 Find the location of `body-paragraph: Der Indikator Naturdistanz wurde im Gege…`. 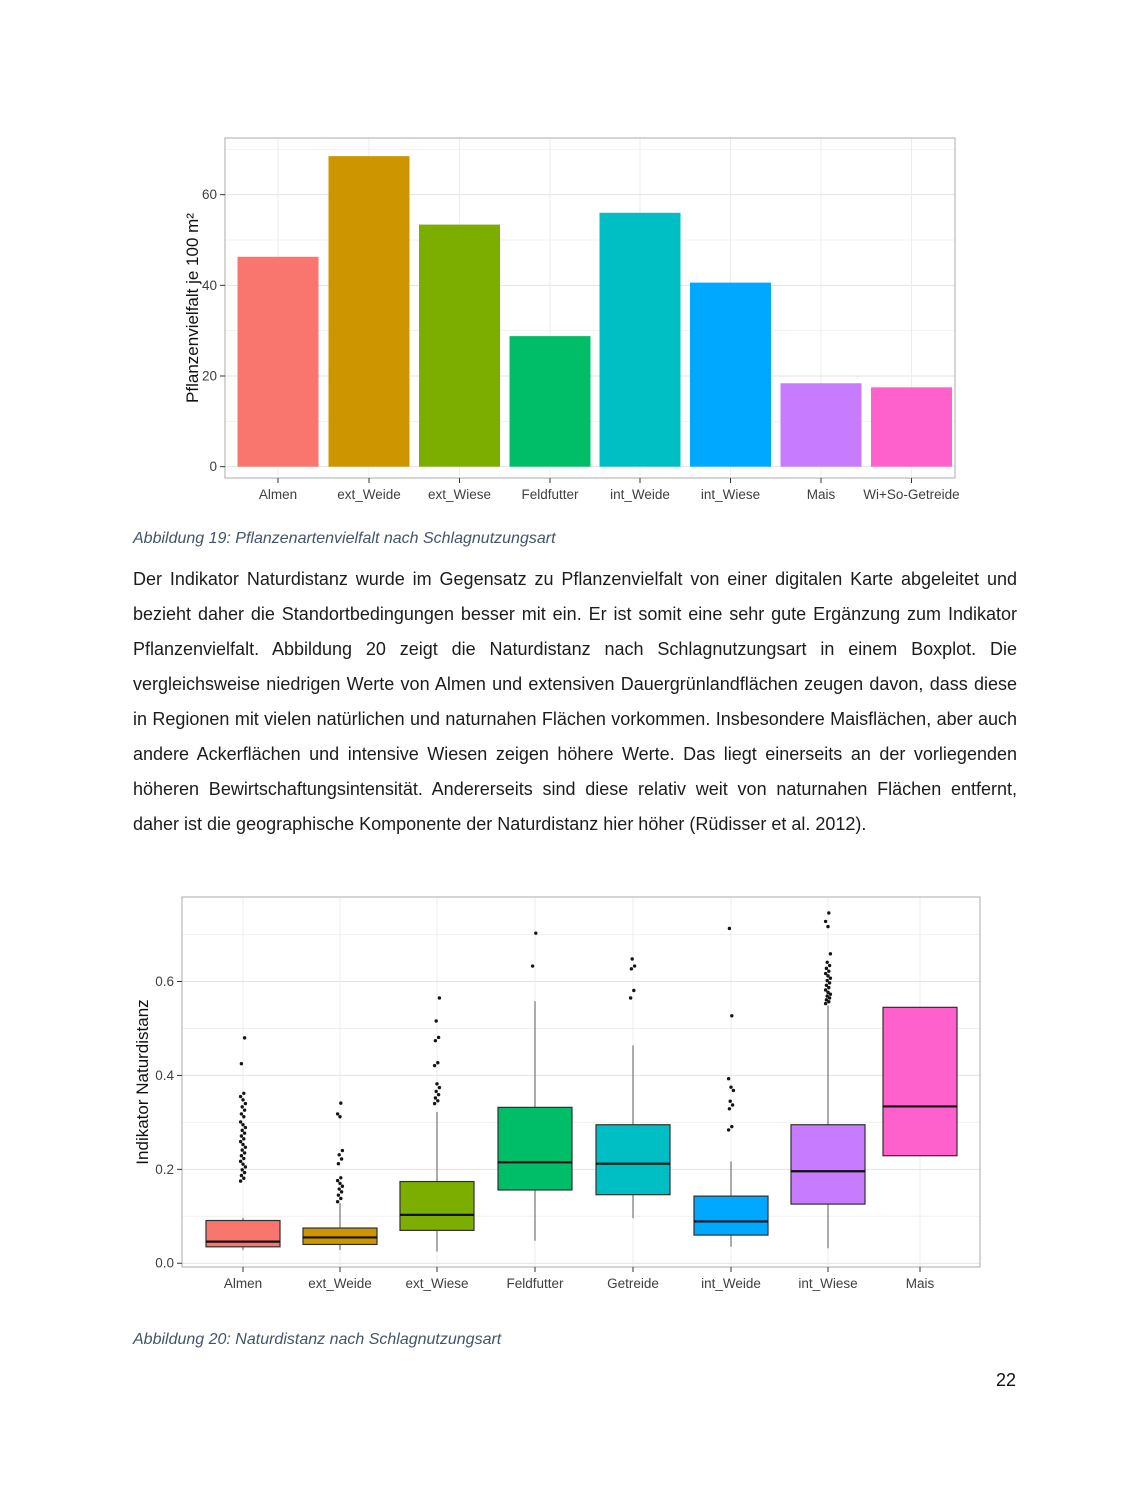

body-paragraph: Der Indikator Naturdistanz wurde im Gege… is located at coordinates (575, 701).